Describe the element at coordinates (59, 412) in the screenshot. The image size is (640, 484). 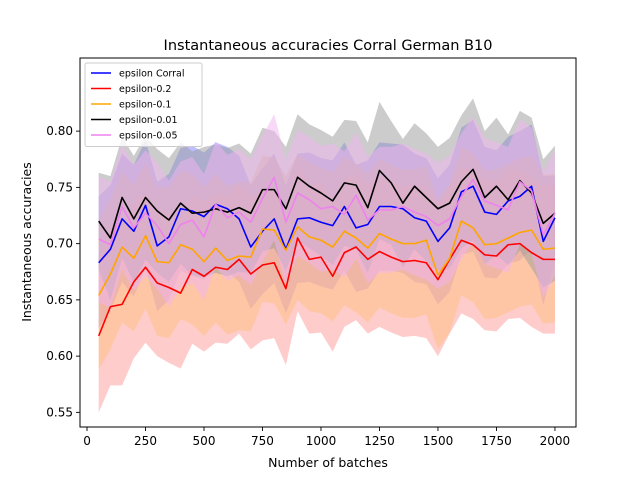
I see `y-tick-label-0: 0.55` at that location.